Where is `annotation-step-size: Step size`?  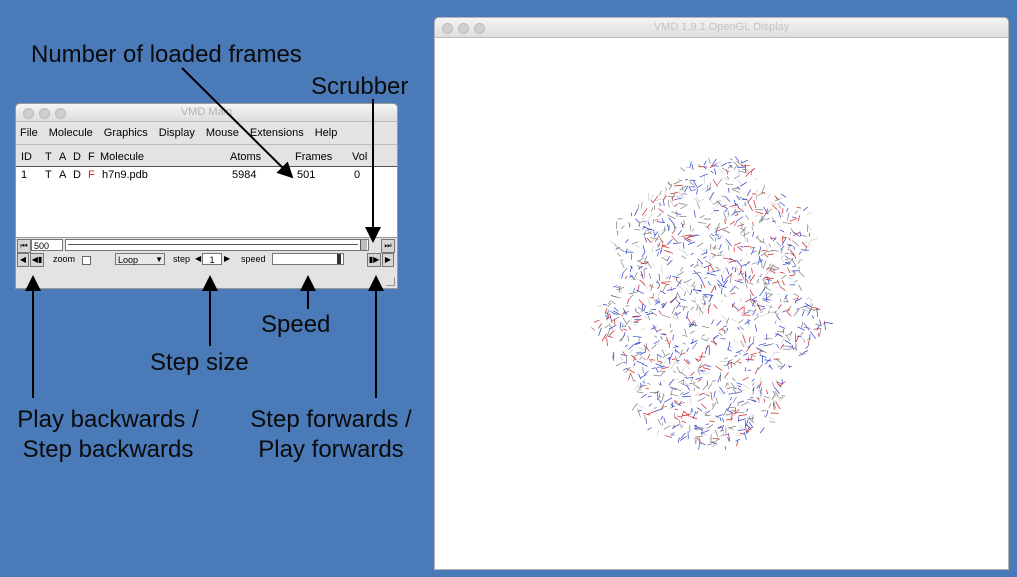 annotation-step-size: Step size is located at coordinates (199, 362).